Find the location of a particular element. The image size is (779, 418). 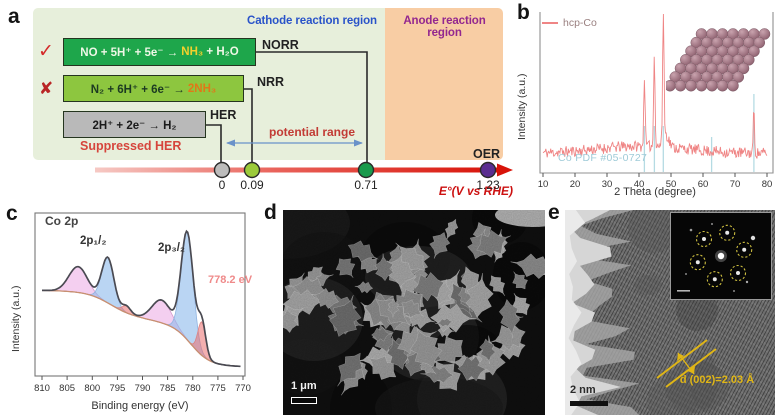

svg-text: 795 is located at coordinates (117, 388).